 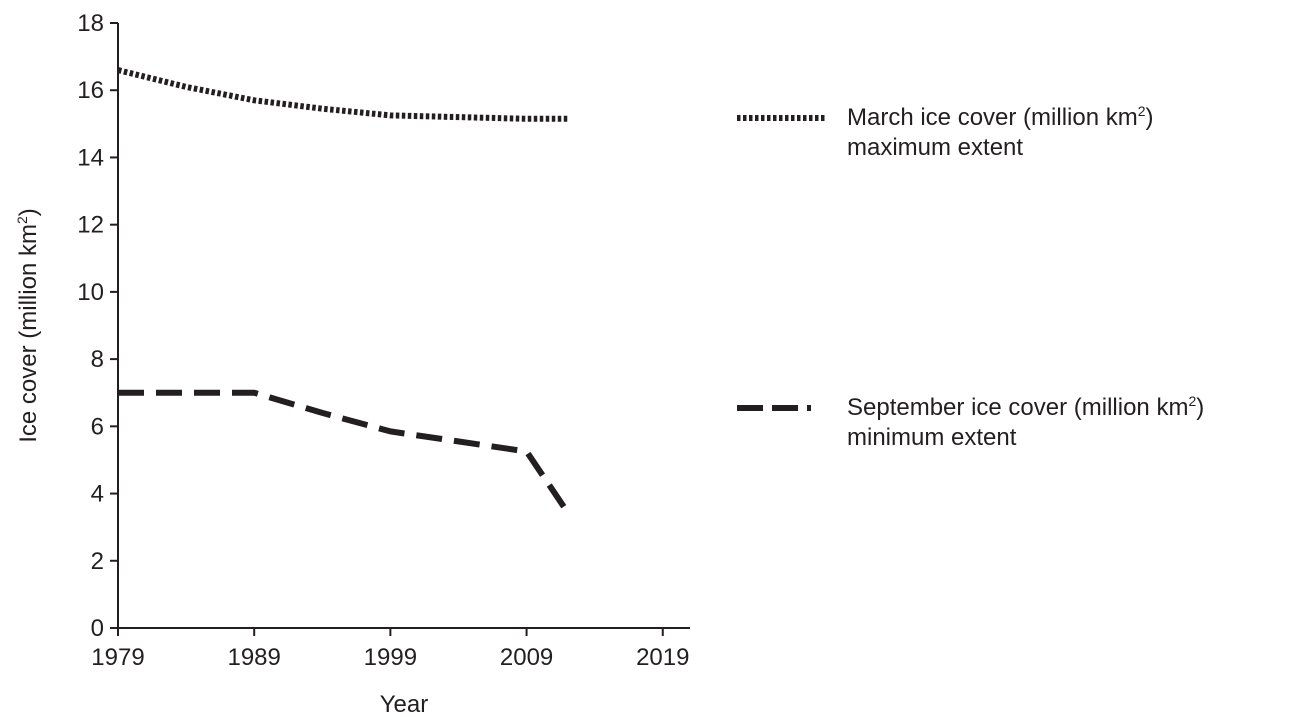 I want to click on dotted-line-swatch, so click(x=781, y=118).